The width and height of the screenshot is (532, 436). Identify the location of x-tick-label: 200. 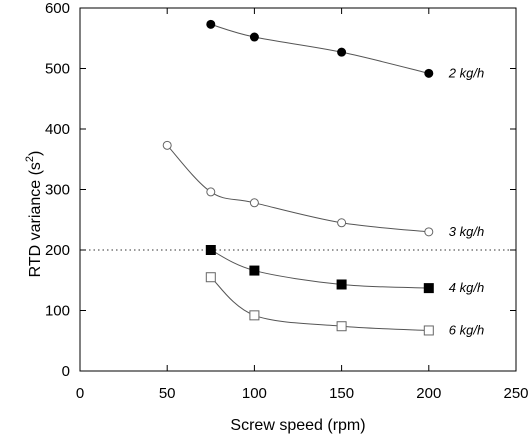
(428, 393).